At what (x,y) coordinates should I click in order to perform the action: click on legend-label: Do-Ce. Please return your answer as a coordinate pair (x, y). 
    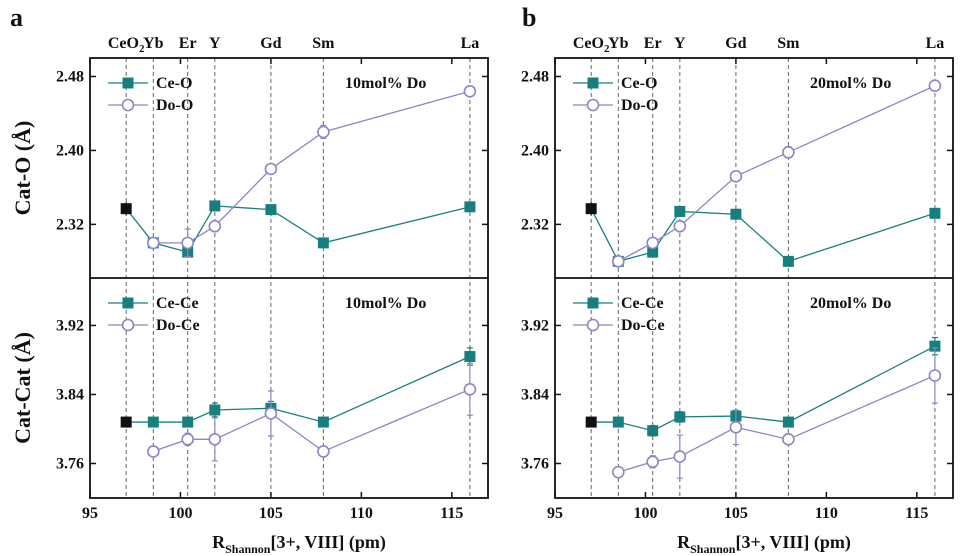
    Looking at the image, I should click on (178, 325).